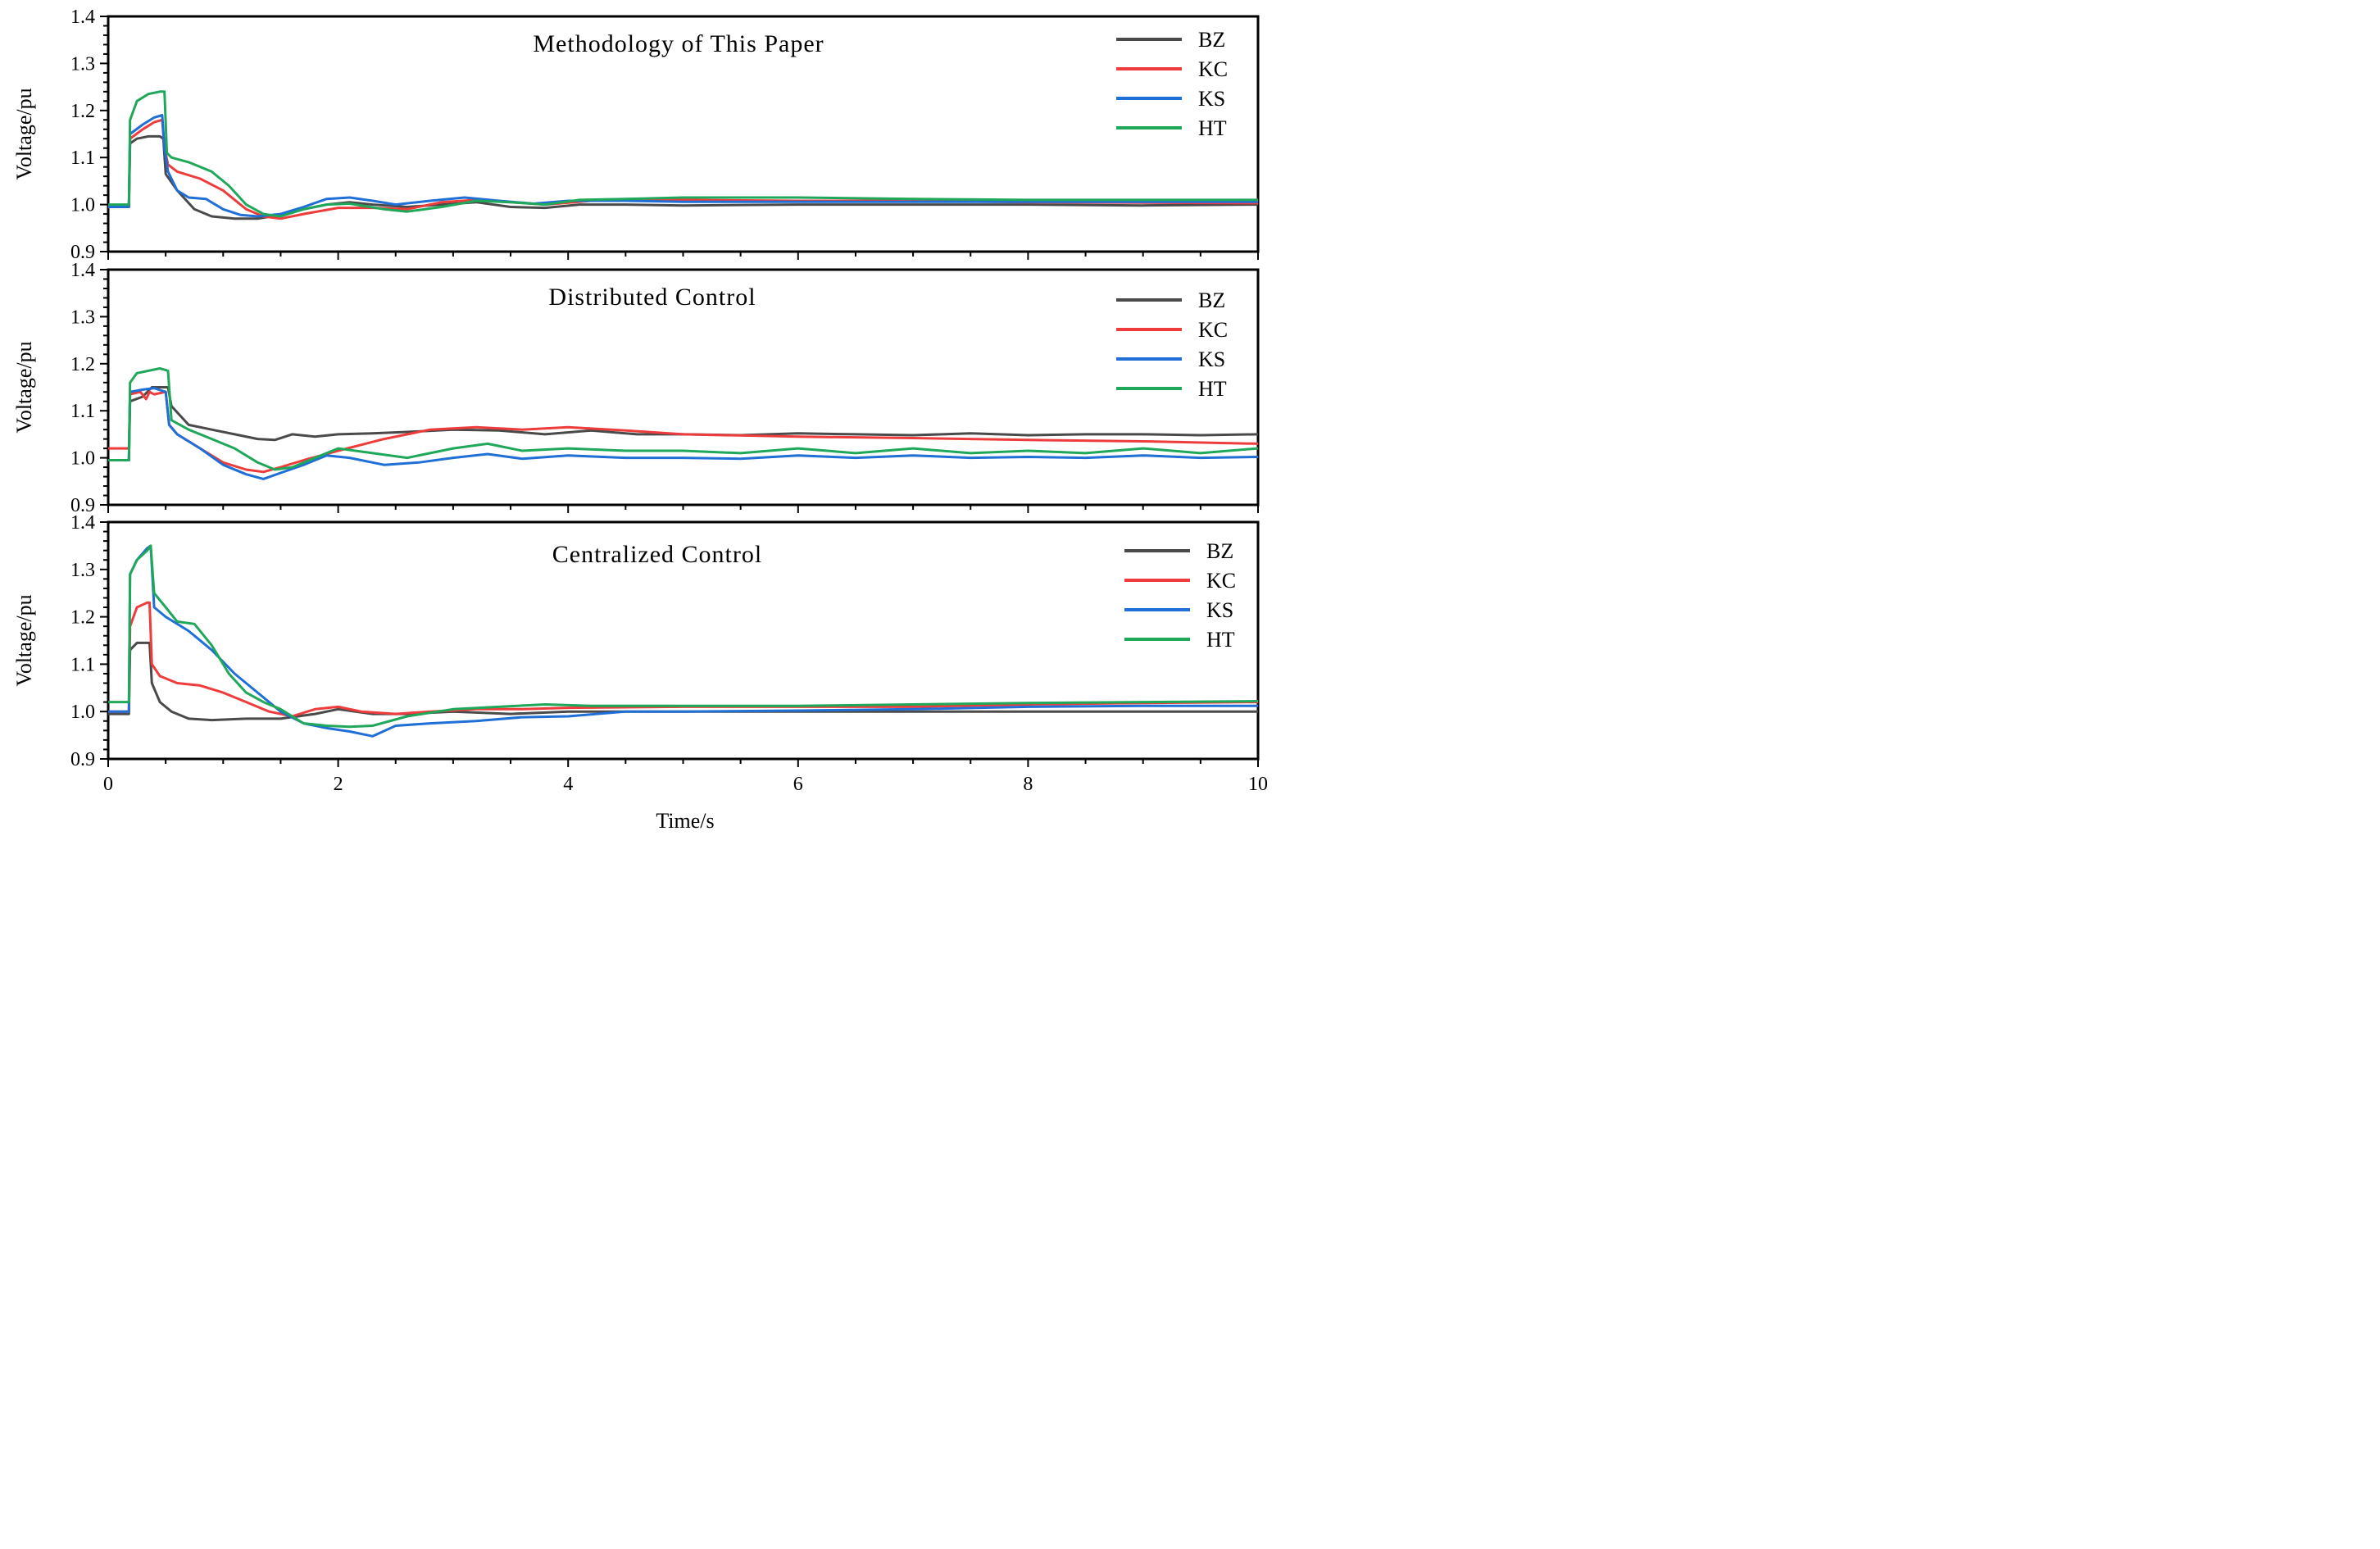 The width and height of the screenshot is (2380, 1549). I want to click on chart-title: Distributed Control, so click(652, 298).